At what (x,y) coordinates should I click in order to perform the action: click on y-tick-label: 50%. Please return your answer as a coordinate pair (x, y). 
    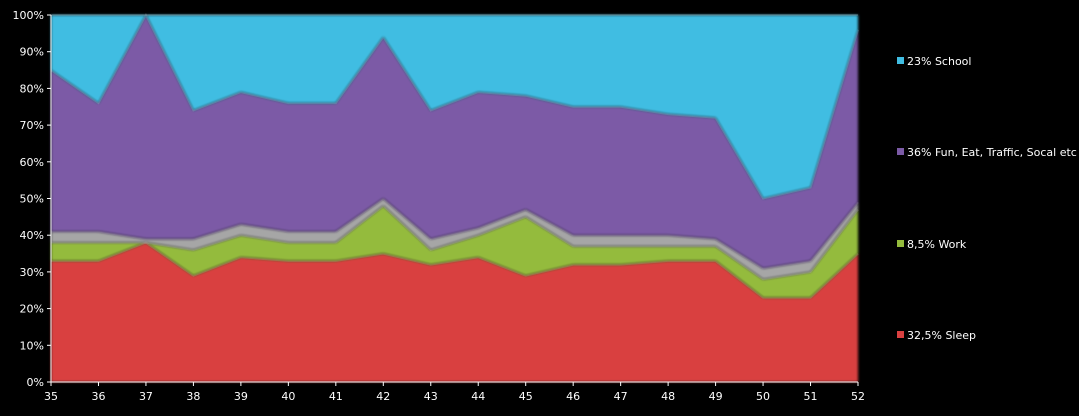
    Looking at the image, I should click on (32, 199).